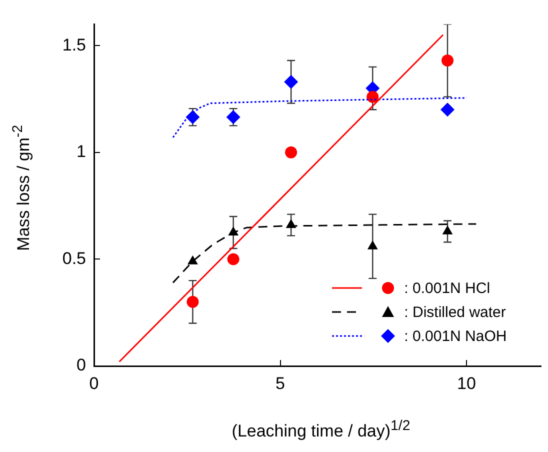 The height and width of the screenshot is (452, 548). I want to click on legend-label: : Distilled water, so click(455, 312).